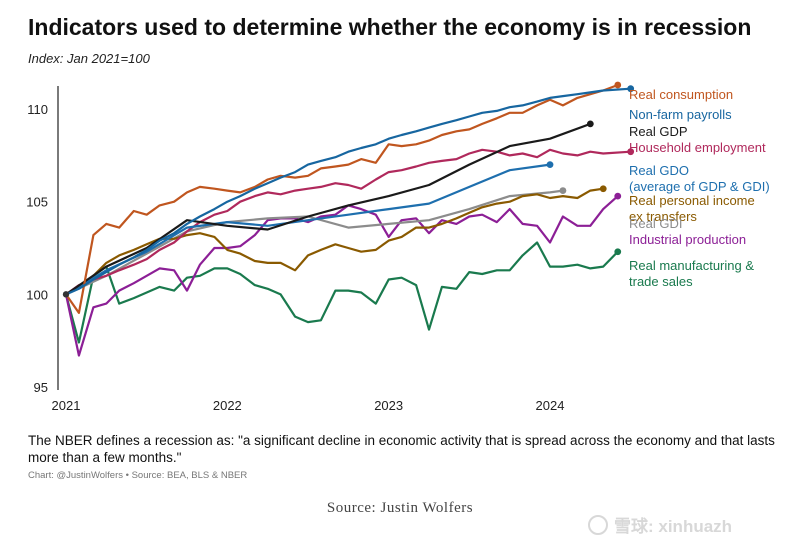  What do you see at coordinates (699, 186) in the screenshot?
I see `series-label-gdo-line2: (average of GDP & GDI)` at bounding box center [699, 186].